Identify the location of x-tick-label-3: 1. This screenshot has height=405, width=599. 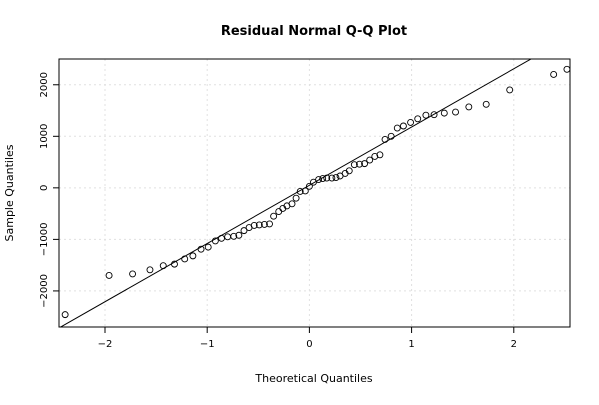
(411, 344).